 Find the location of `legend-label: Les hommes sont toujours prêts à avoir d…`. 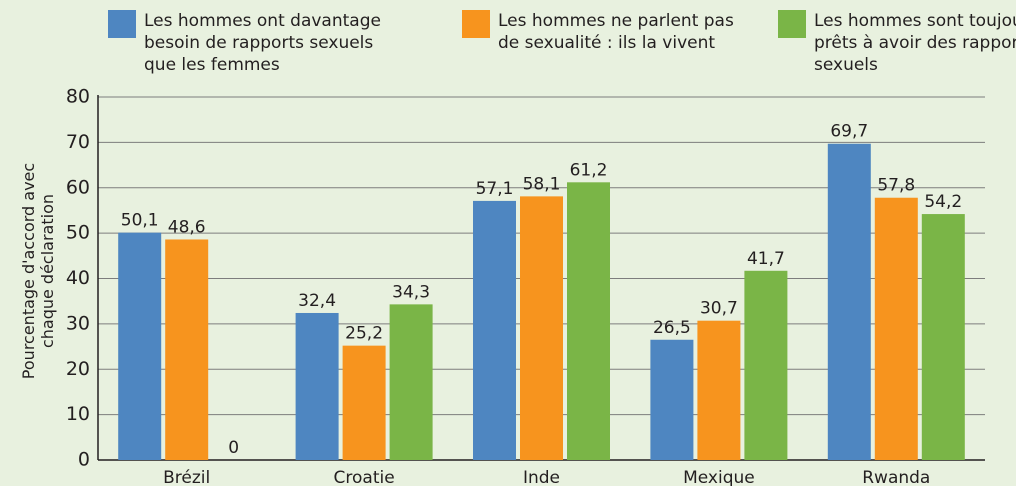

legend-label: Les hommes sont toujours prêts à avoir d… is located at coordinates (915, 43).